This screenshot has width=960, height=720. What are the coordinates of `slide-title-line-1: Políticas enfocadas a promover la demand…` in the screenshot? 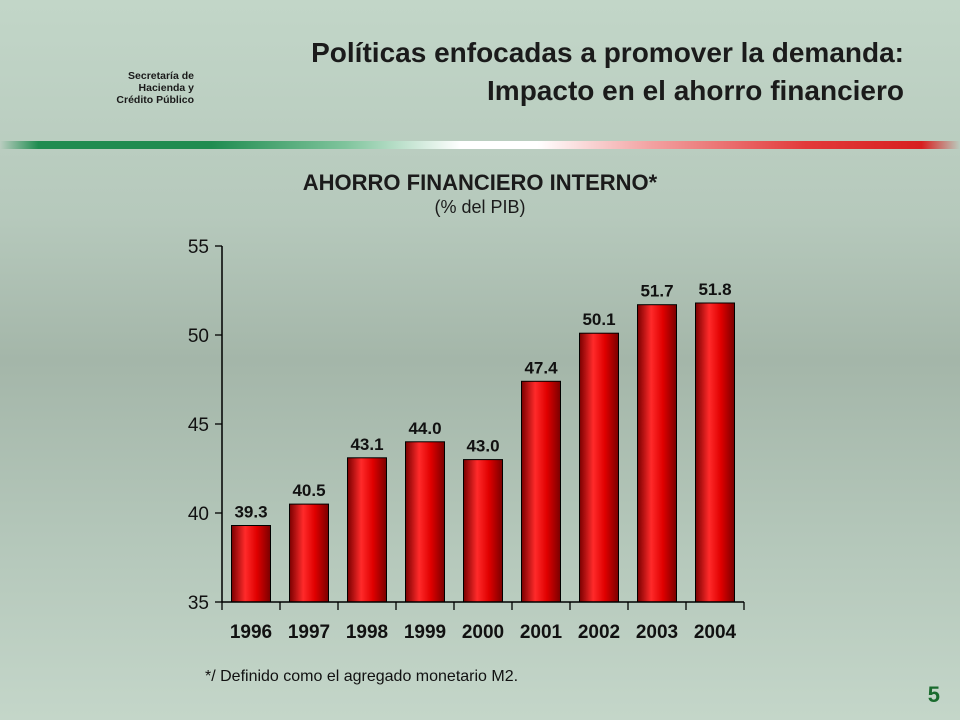 It's located at (607, 52).